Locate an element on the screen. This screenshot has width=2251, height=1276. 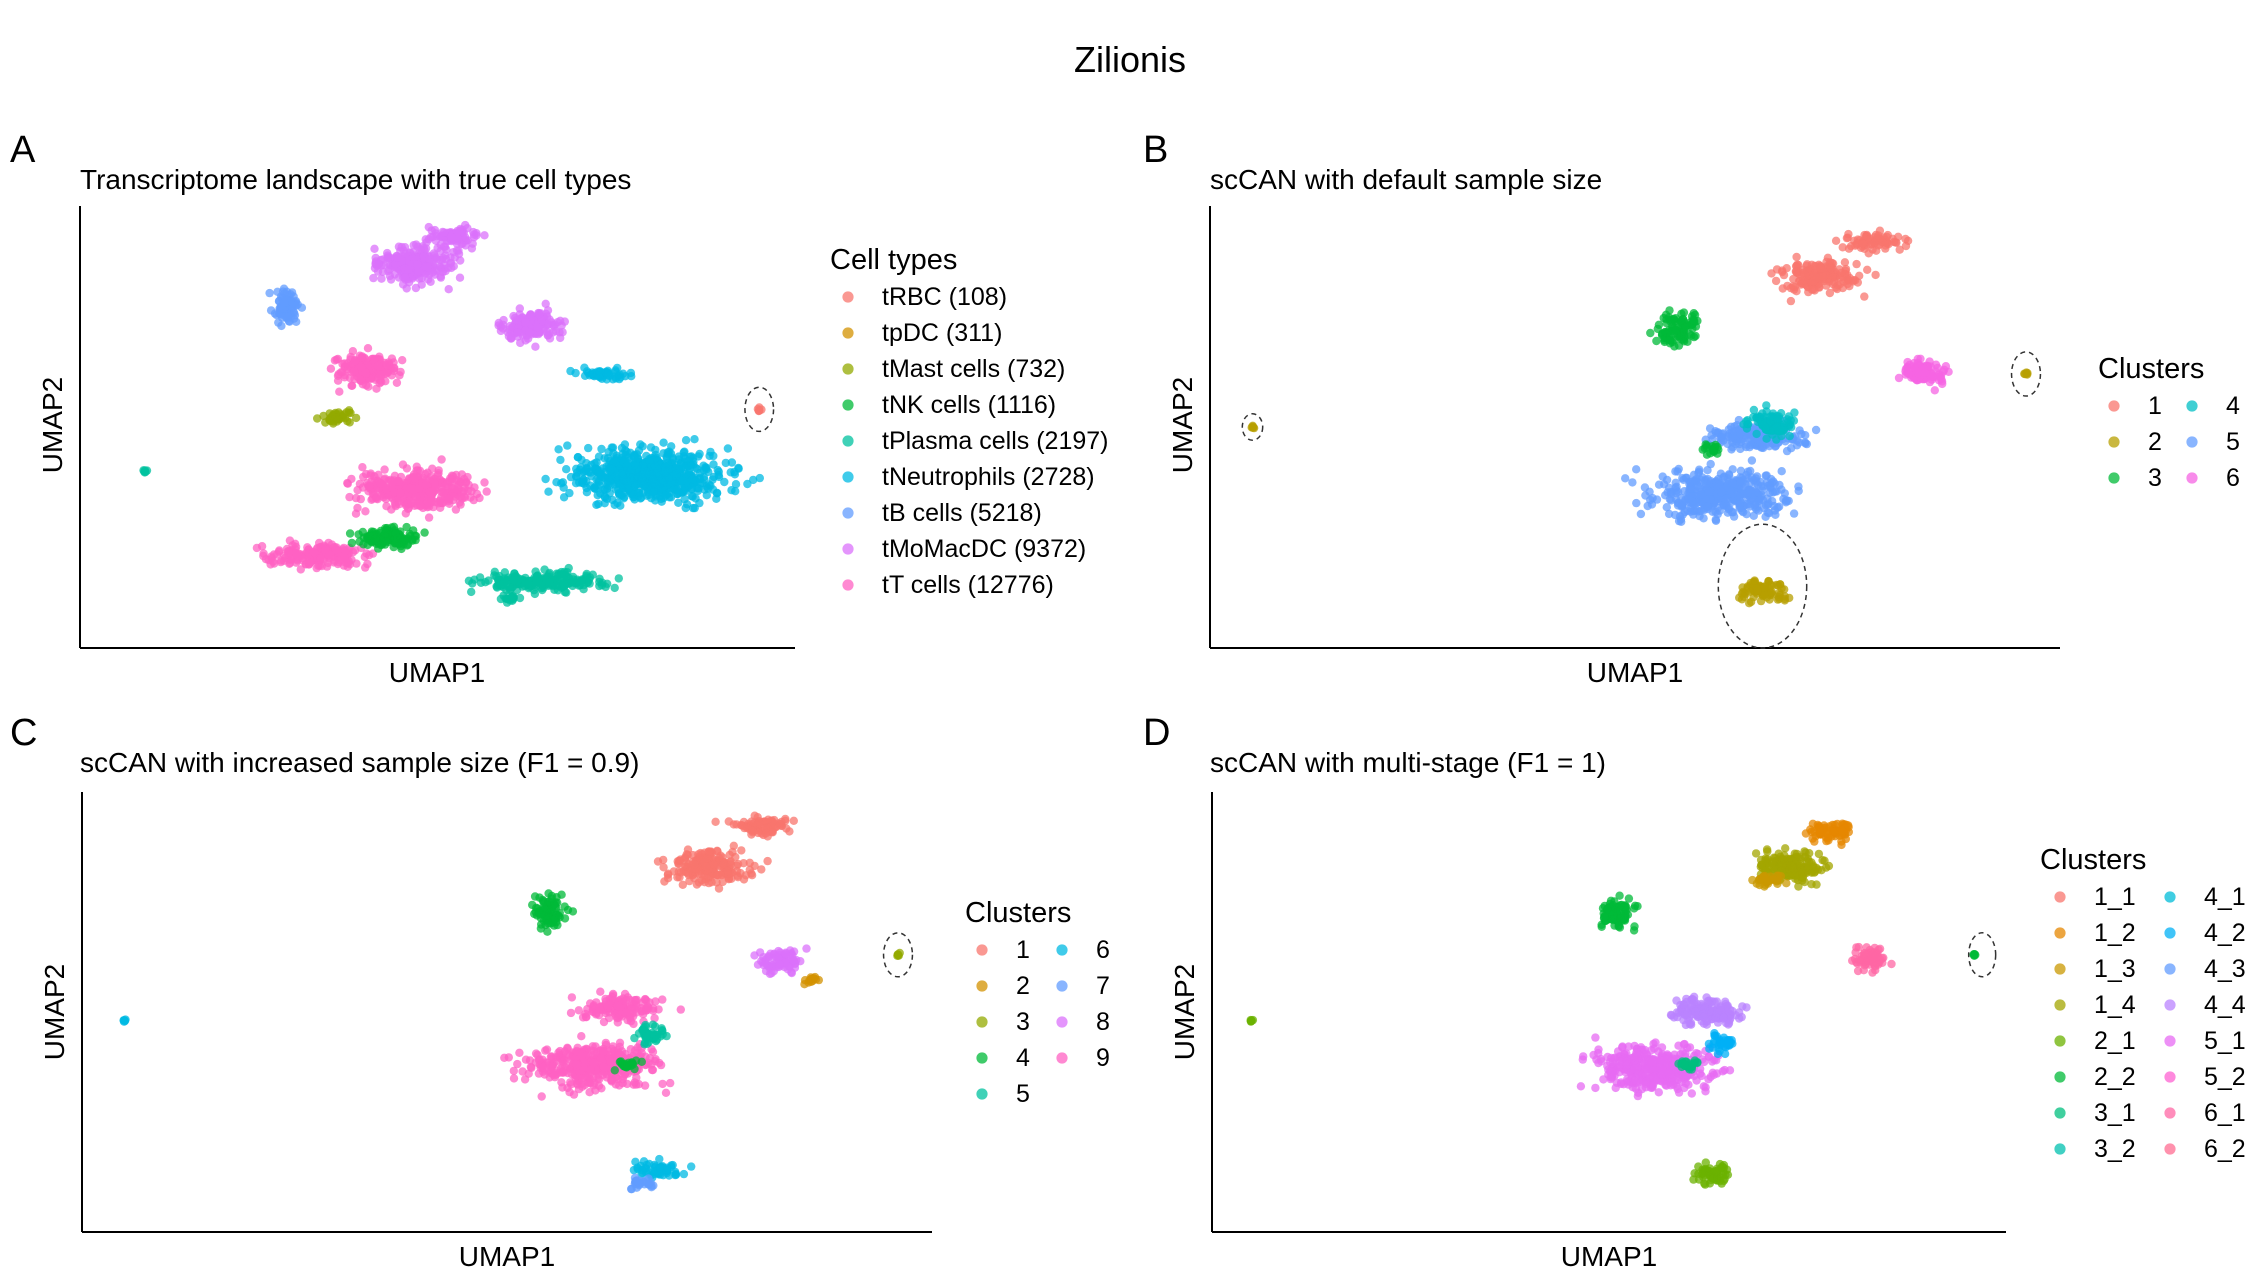
legend-label: tT cells (12776) is located at coordinates (968, 585).